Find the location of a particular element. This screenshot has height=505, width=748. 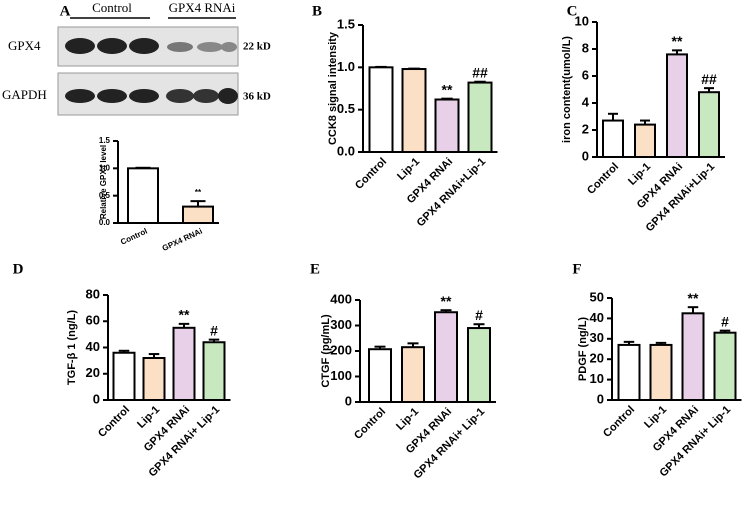

y-axis-label: Relative GPX4 level is located at coordinates (103, 182).